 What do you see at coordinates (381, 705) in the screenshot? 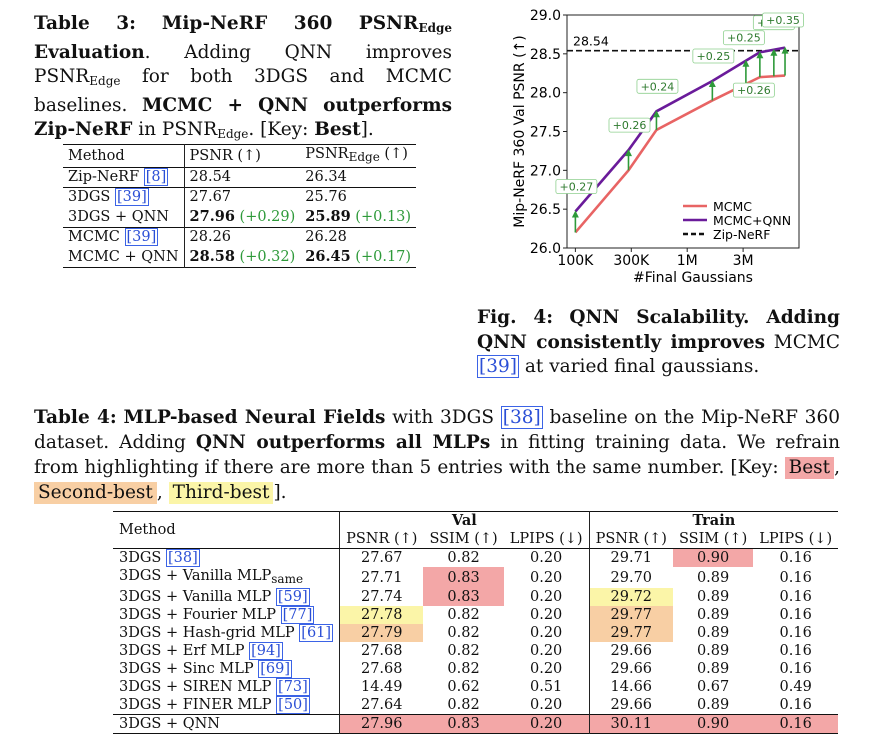
I see `t4-value-cell: 27.64` at bounding box center [381, 705].